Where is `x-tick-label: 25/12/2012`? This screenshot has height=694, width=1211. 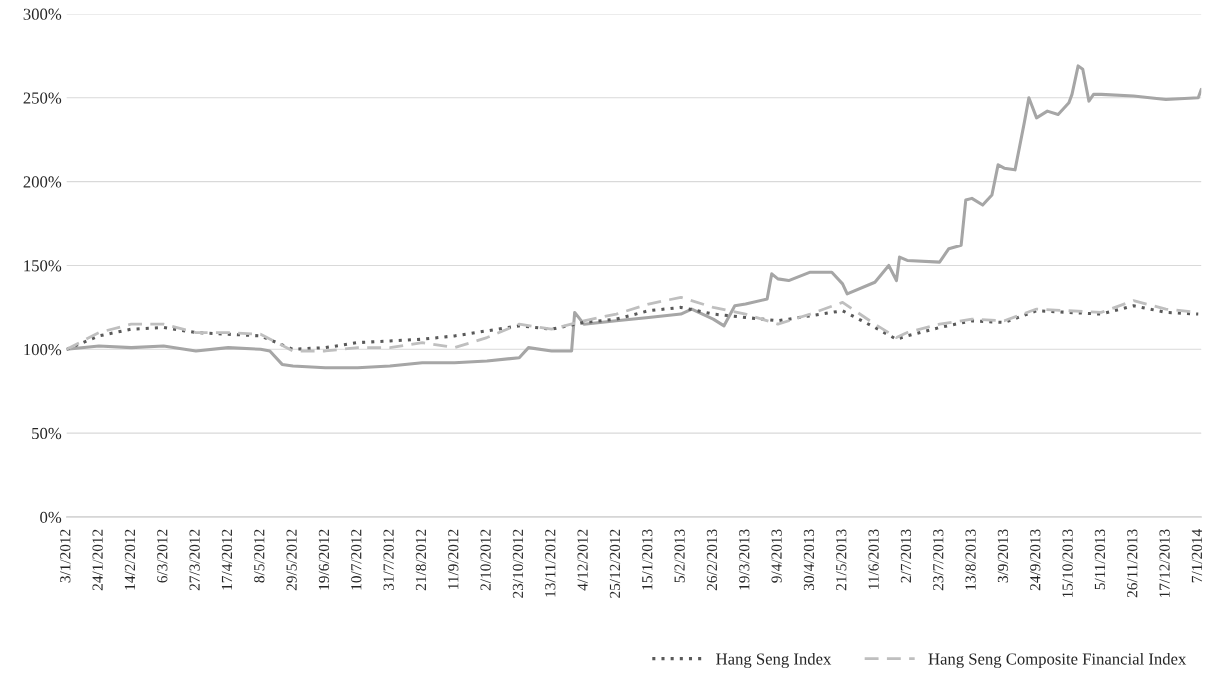
x-tick-label: 25/12/2012 is located at coordinates (615, 563).